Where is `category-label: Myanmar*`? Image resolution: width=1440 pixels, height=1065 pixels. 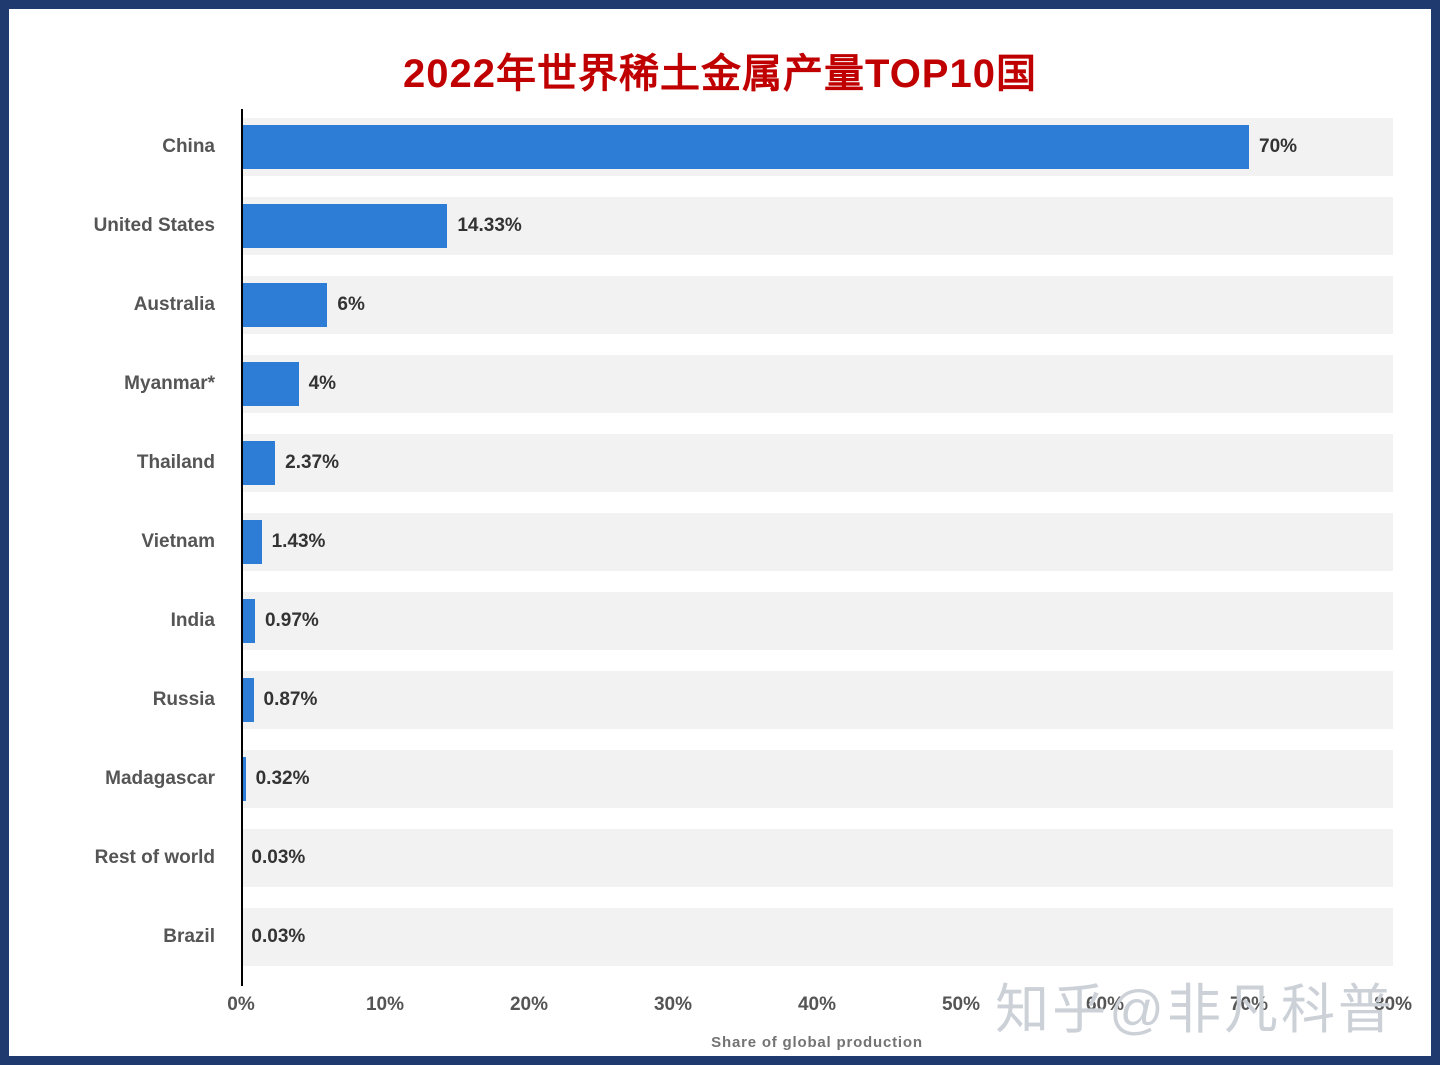
category-label: Myanmar* is located at coordinates (169, 383).